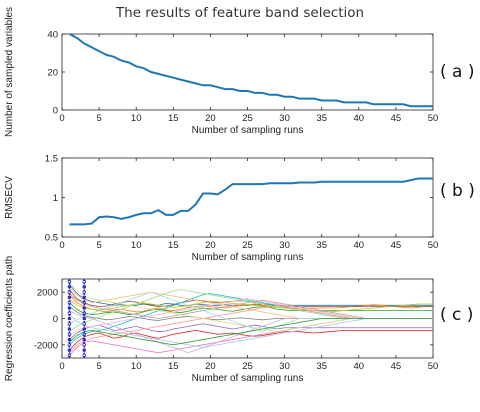 Image resolution: width=480 pixels, height=412 pixels. What do you see at coordinates (55, 198) in the screenshot?
I see `y-tick-label: 1` at bounding box center [55, 198].